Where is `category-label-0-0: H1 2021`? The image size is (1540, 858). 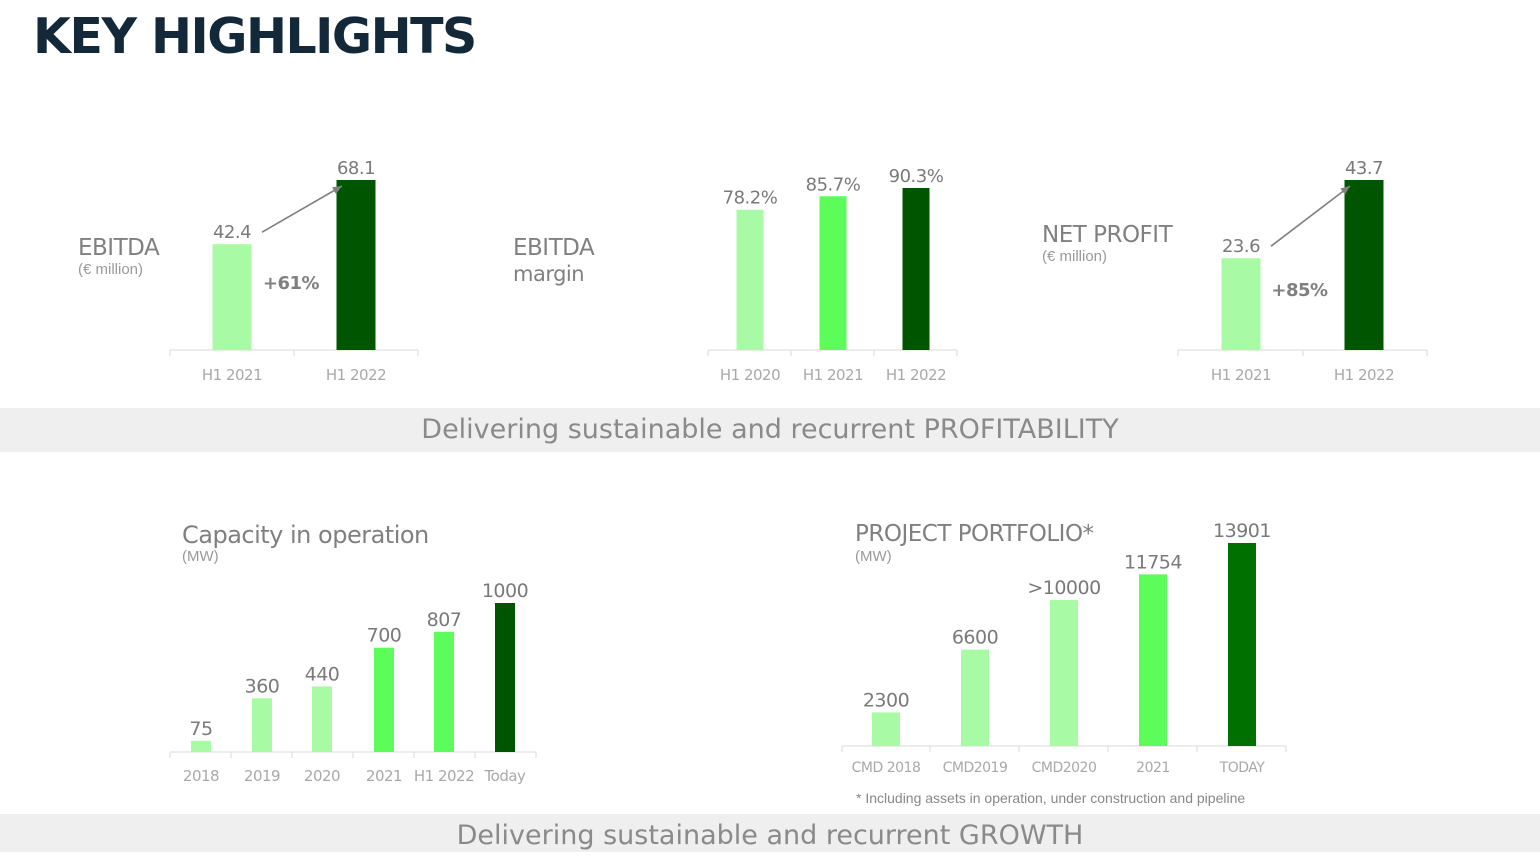 category-label-0-0: H1 2021 is located at coordinates (232, 375).